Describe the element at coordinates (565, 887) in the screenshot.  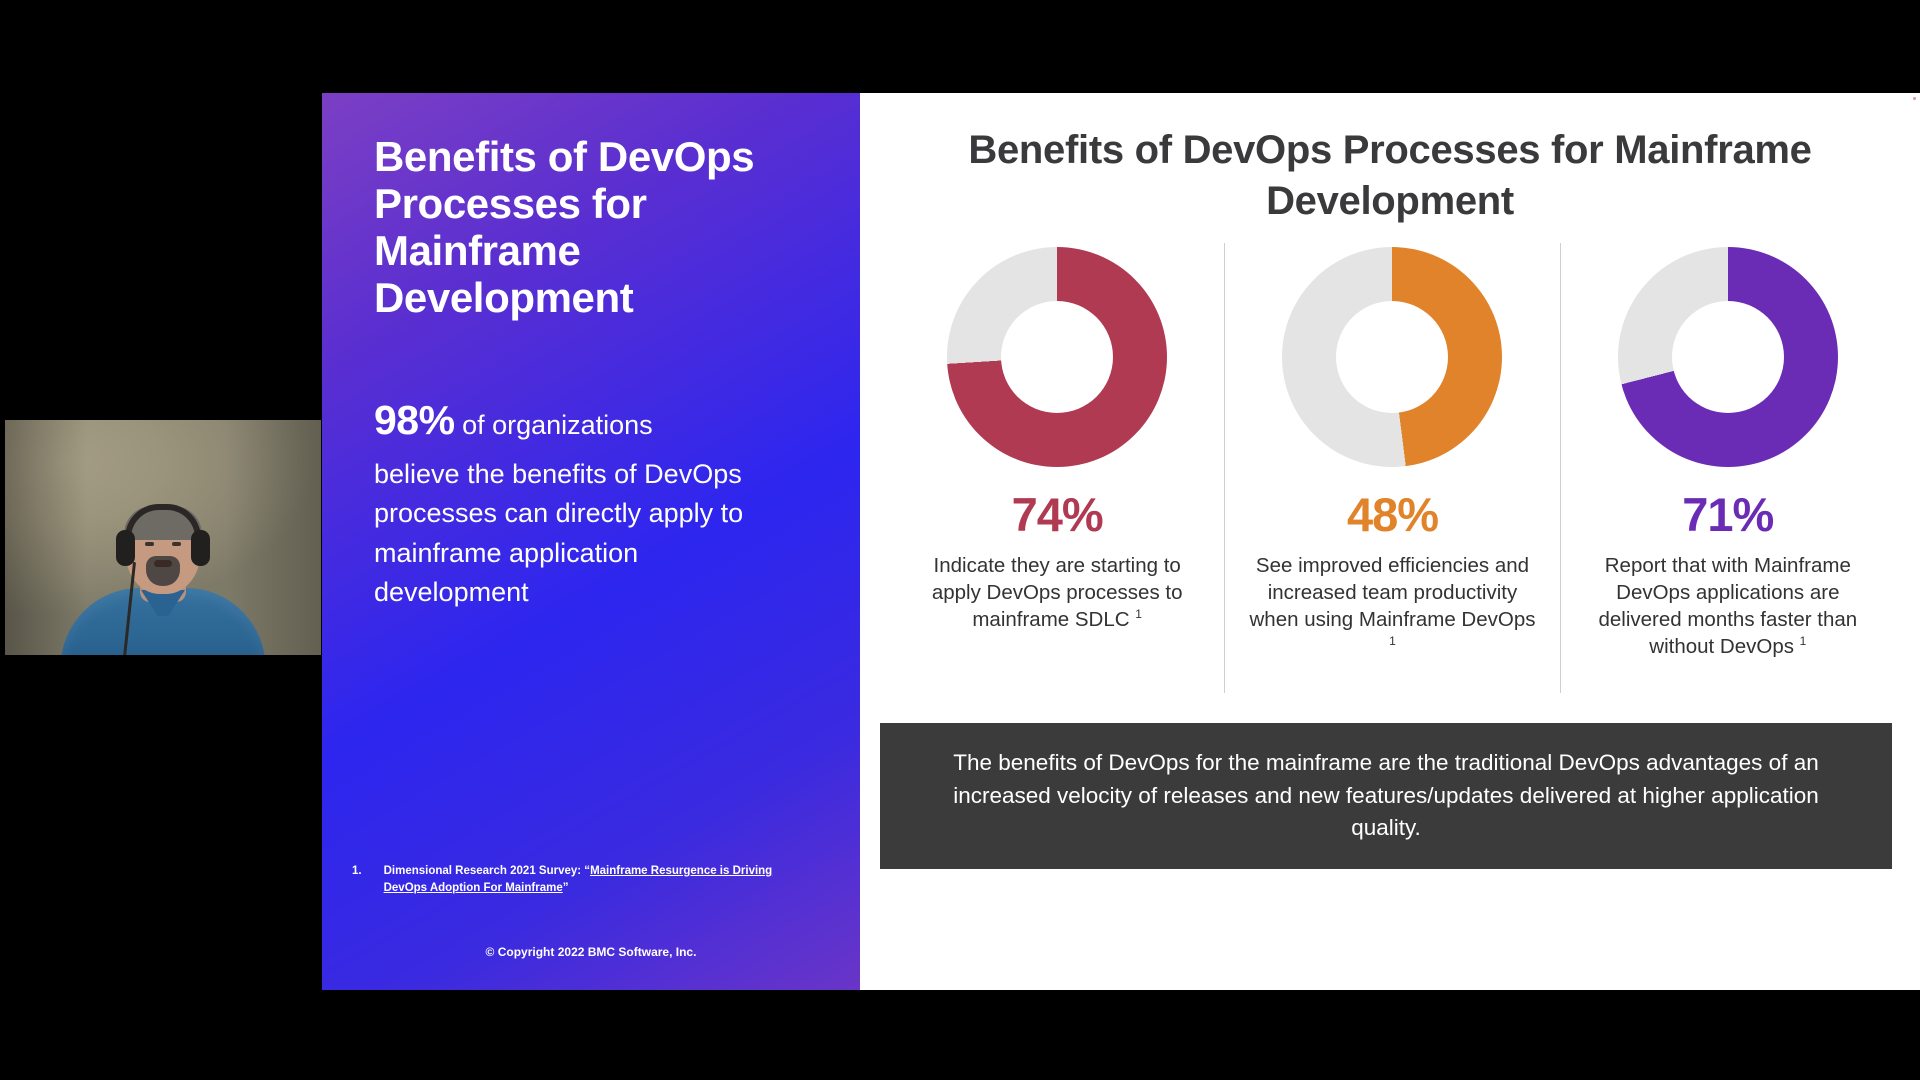
I see `footnote-suffix: ”` at that location.